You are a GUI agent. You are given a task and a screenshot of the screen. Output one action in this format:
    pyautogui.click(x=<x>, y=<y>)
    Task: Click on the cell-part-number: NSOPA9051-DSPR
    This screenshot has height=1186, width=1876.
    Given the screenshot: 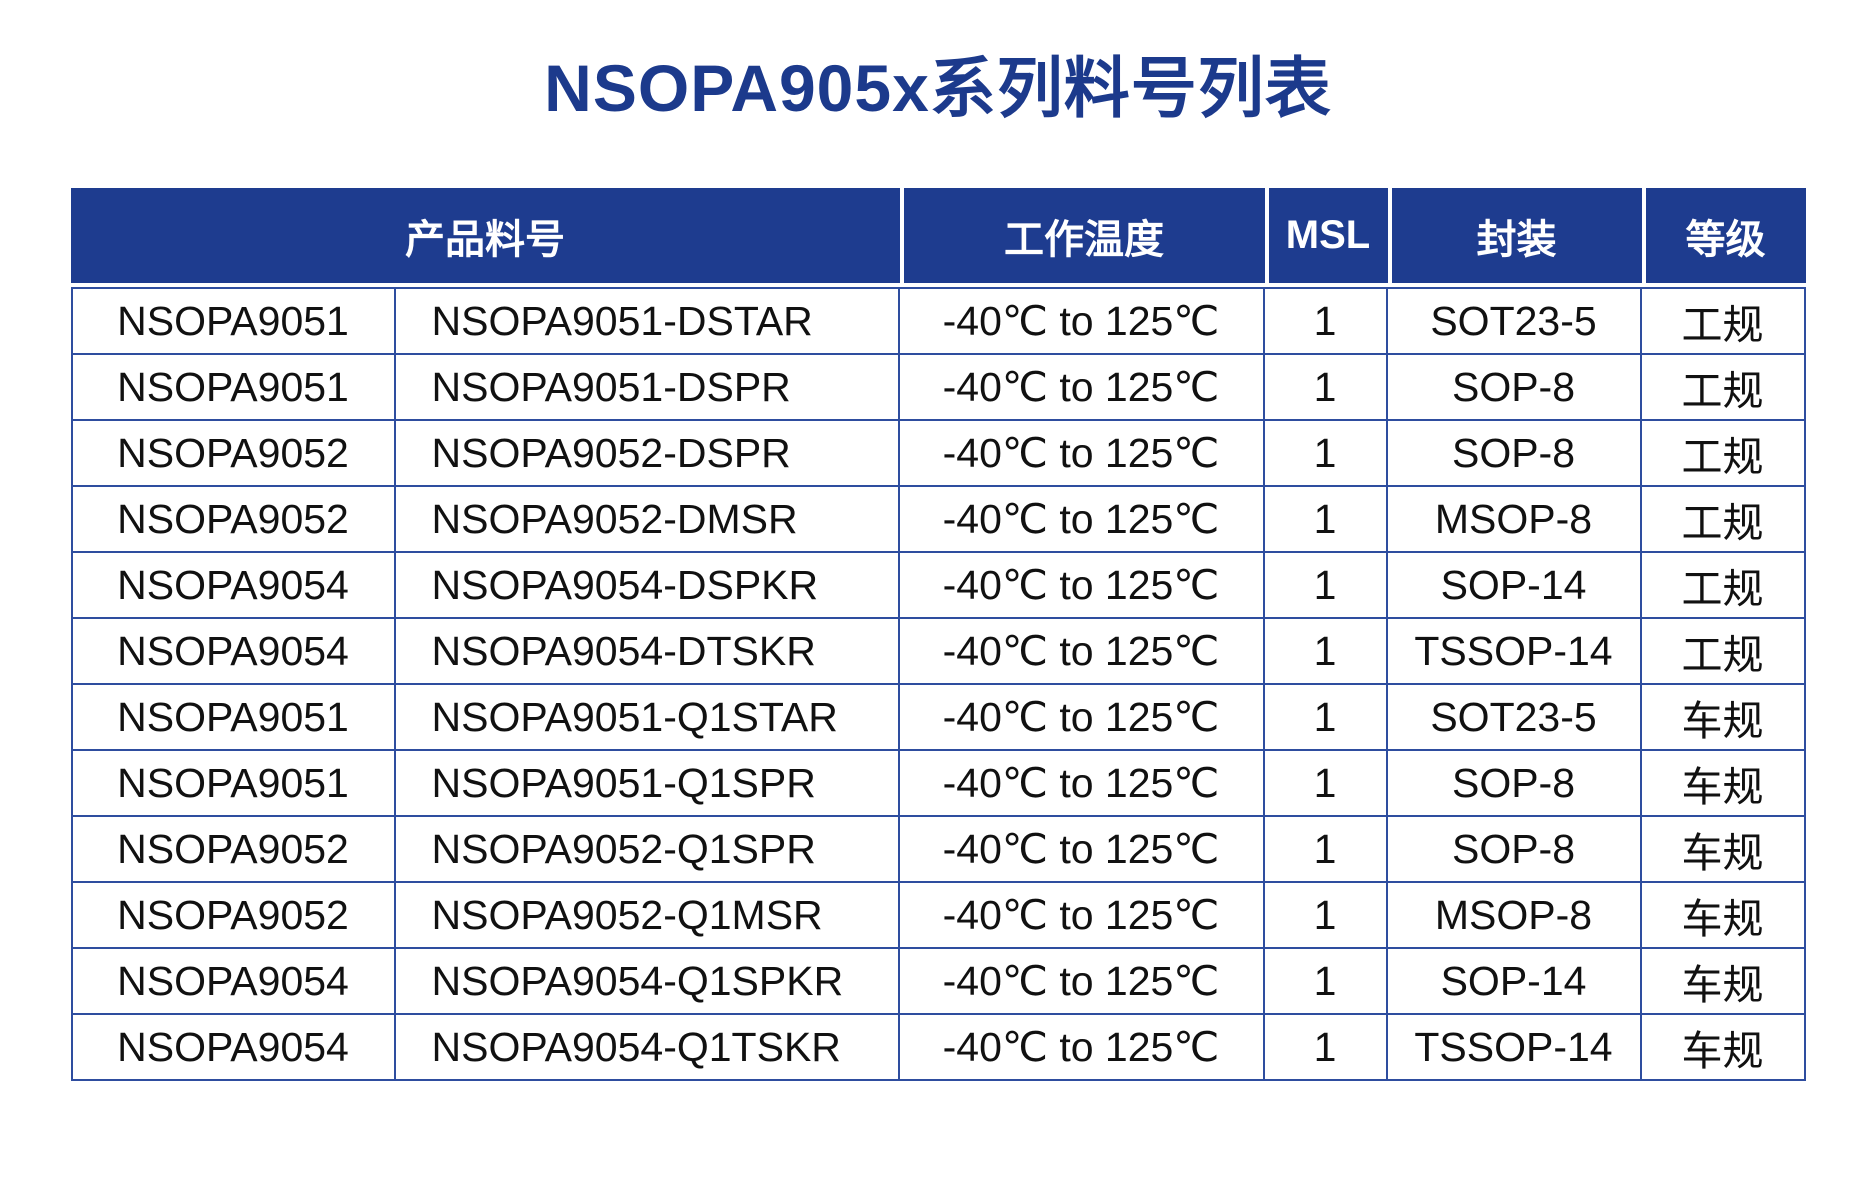 What is the action you would take?
    pyautogui.click(x=647, y=388)
    